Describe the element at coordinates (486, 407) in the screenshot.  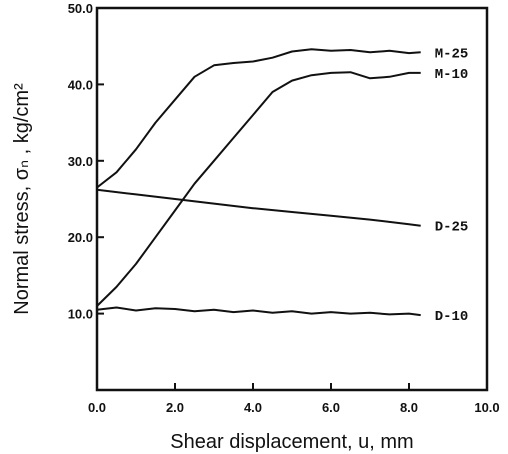
I see `x-tick-label: 10.0` at that location.